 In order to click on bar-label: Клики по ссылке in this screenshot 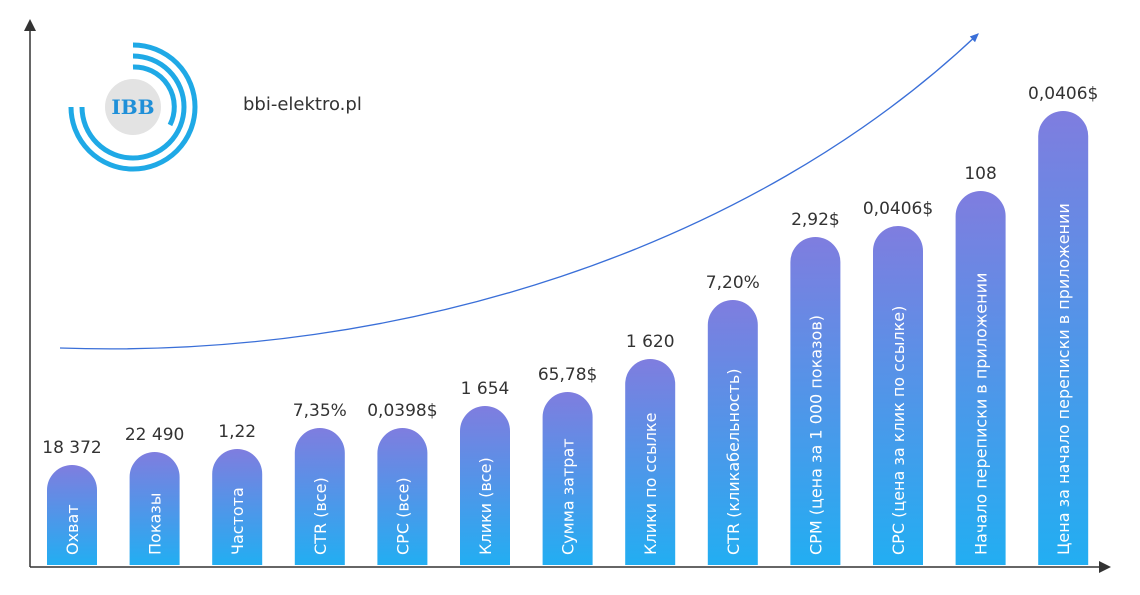, I will do `click(650, 484)`.